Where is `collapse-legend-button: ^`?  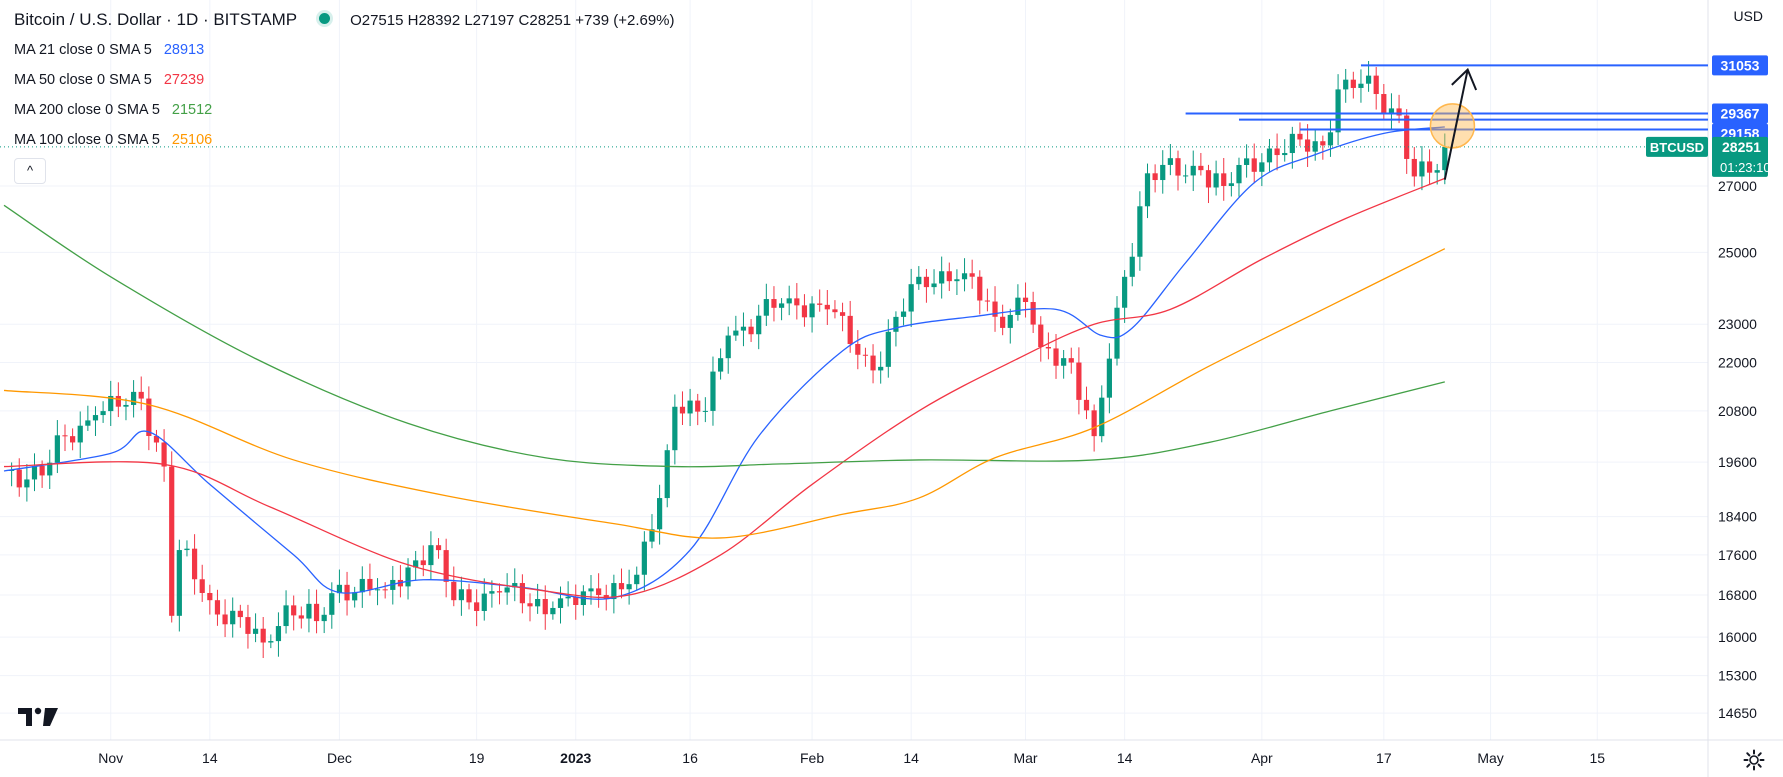 collapse-legend-button: ^ is located at coordinates (30, 171).